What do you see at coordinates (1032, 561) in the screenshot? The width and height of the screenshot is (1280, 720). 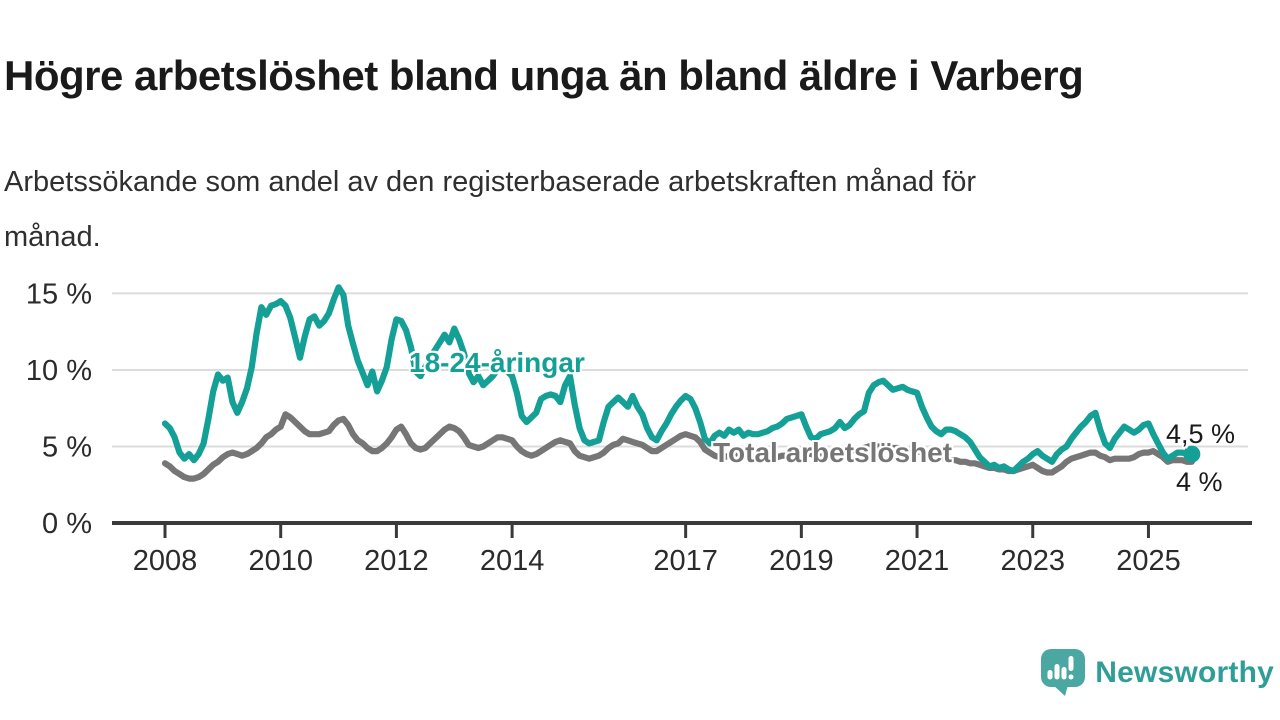 I see `x-axis-label: 2023` at bounding box center [1032, 561].